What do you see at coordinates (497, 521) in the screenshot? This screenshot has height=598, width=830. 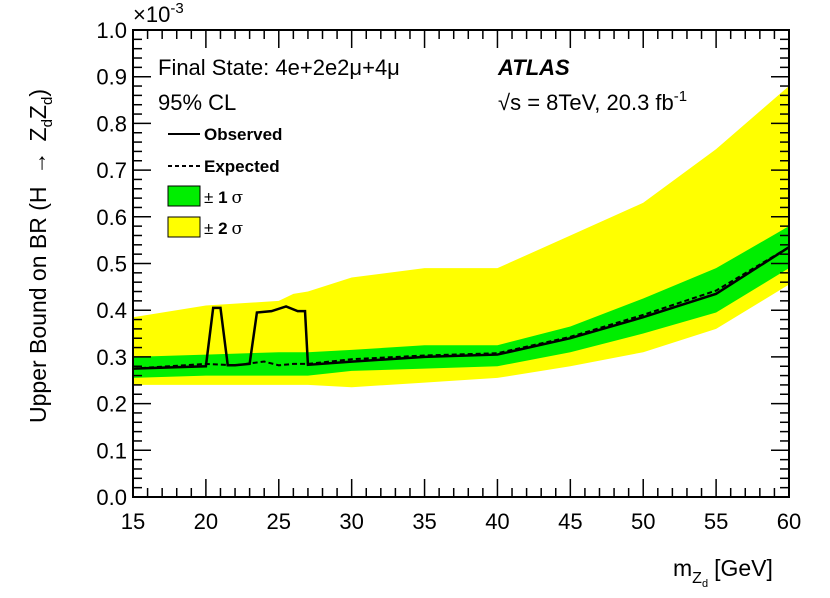 I see `x-tick-label: 40` at bounding box center [497, 521].